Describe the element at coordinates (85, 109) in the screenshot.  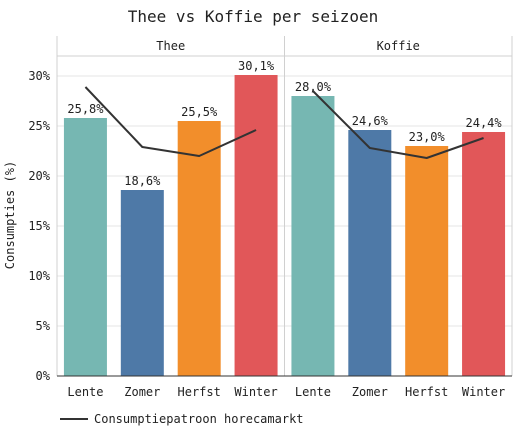
I see `data-label: 25,8%` at that location.